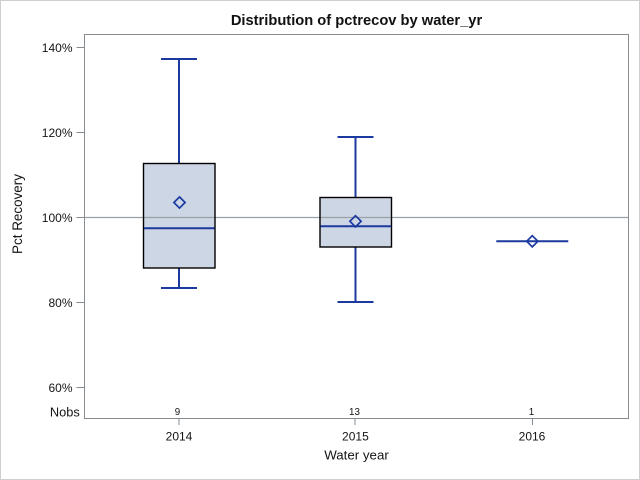 The height and width of the screenshot is (480, 640). What do you see at coordinates (354, 412) in the screenshot?
I see `svg-text: 13` at bounding box center [354, 412].